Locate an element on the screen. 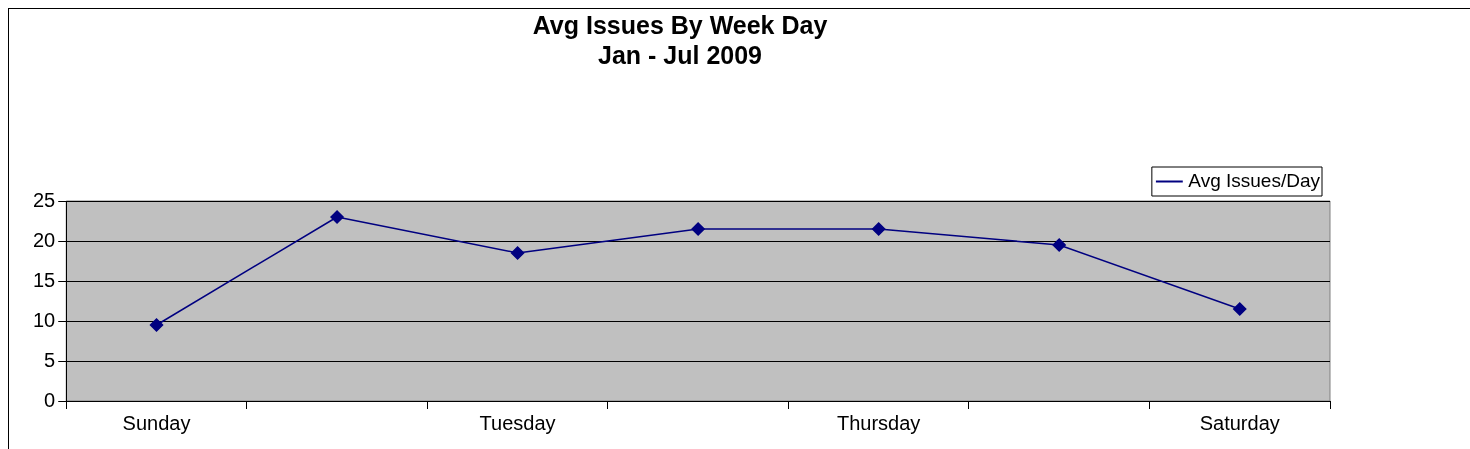 The image size is (1470, 449). y-tick-label: 0 is located at coordinates (50, 399).